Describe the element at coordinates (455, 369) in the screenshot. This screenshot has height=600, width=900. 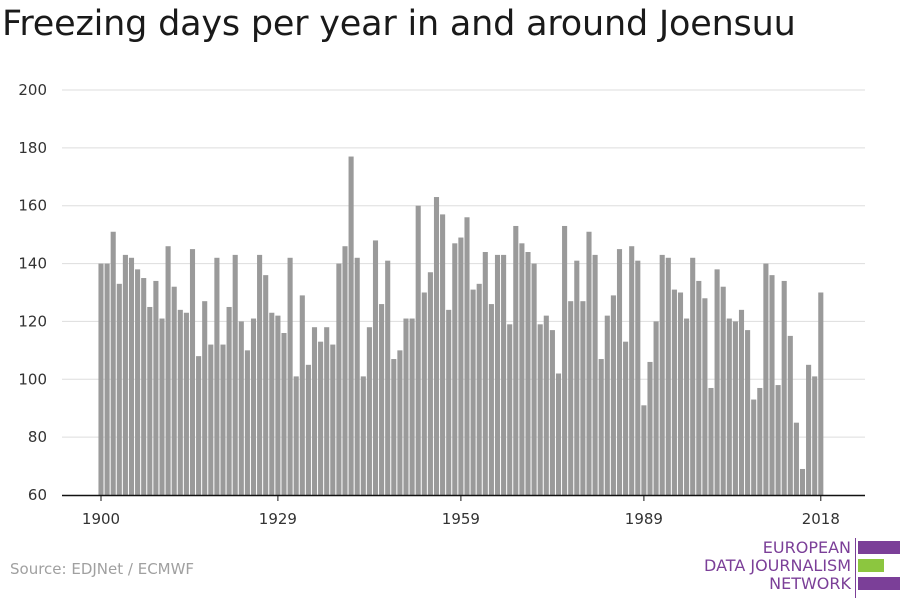
I see `bar-1958` at that location.